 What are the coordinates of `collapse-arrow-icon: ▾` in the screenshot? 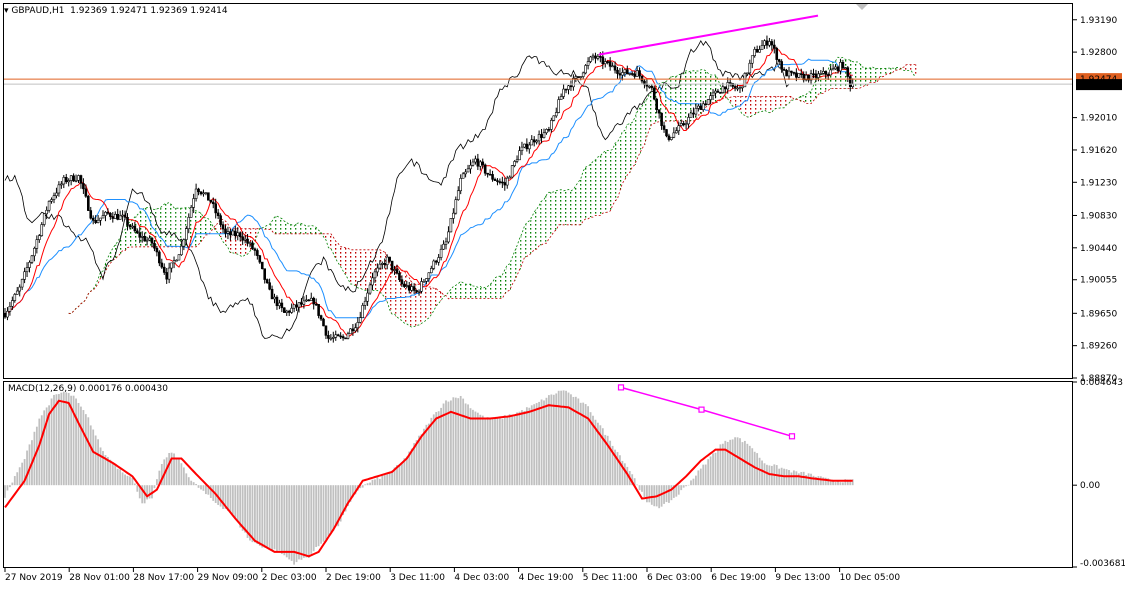 It's located at (6, 11).